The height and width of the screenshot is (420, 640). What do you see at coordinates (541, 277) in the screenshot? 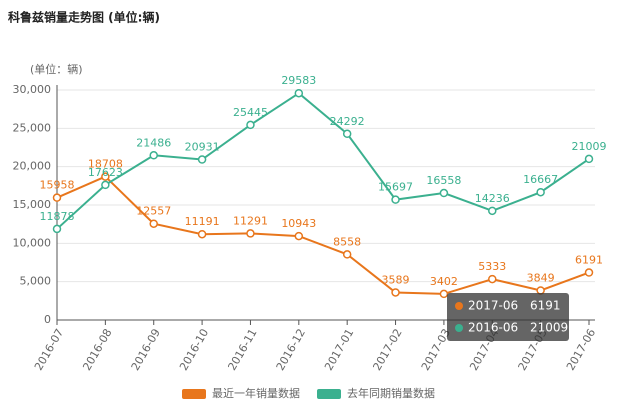
I see `data-label: 3849` at bounding box center [541, 277].